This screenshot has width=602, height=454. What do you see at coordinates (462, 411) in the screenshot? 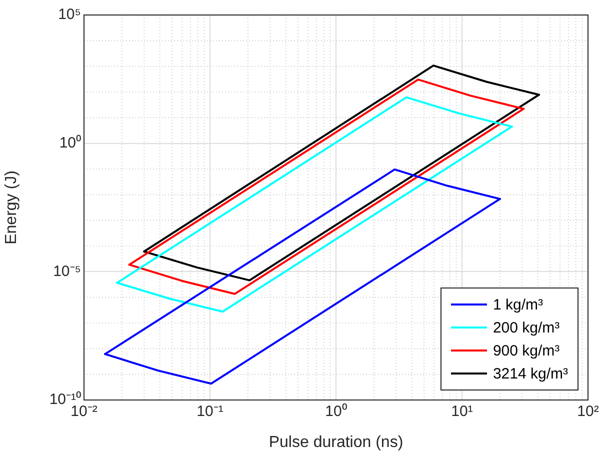
I see `x-tick-label: 10¹` at bounding box center [462, 411].